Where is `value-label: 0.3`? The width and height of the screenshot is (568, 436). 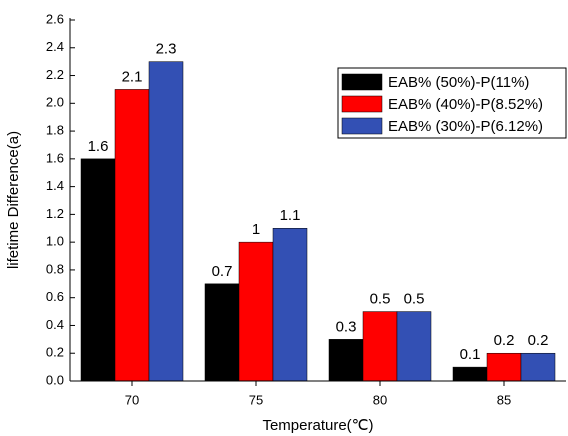
value-label: 0.3 is located at coordinates (346, 326).